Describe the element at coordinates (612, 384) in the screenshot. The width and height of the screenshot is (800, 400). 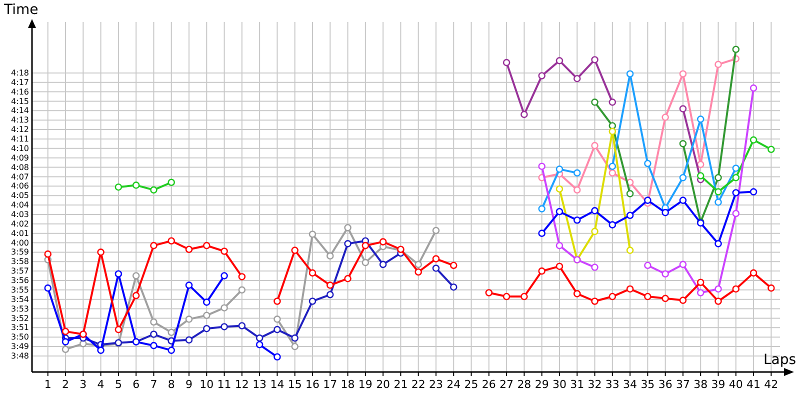
I see `x-tick-label: 33` at that location.